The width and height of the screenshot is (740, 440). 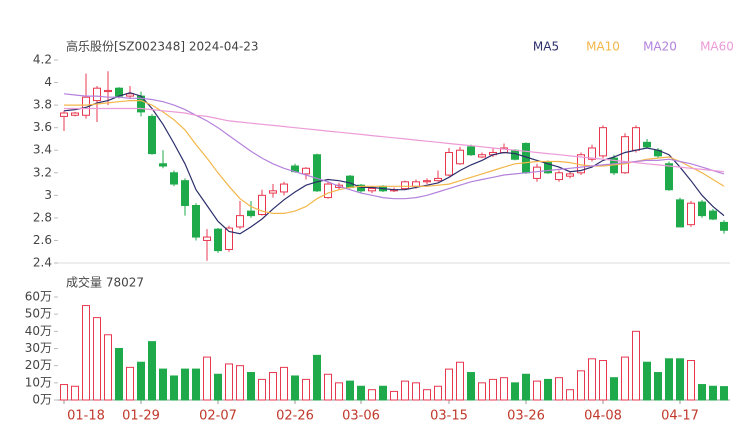 I want to click on x-tick-label: 03-26, so click(x=526, y=416).